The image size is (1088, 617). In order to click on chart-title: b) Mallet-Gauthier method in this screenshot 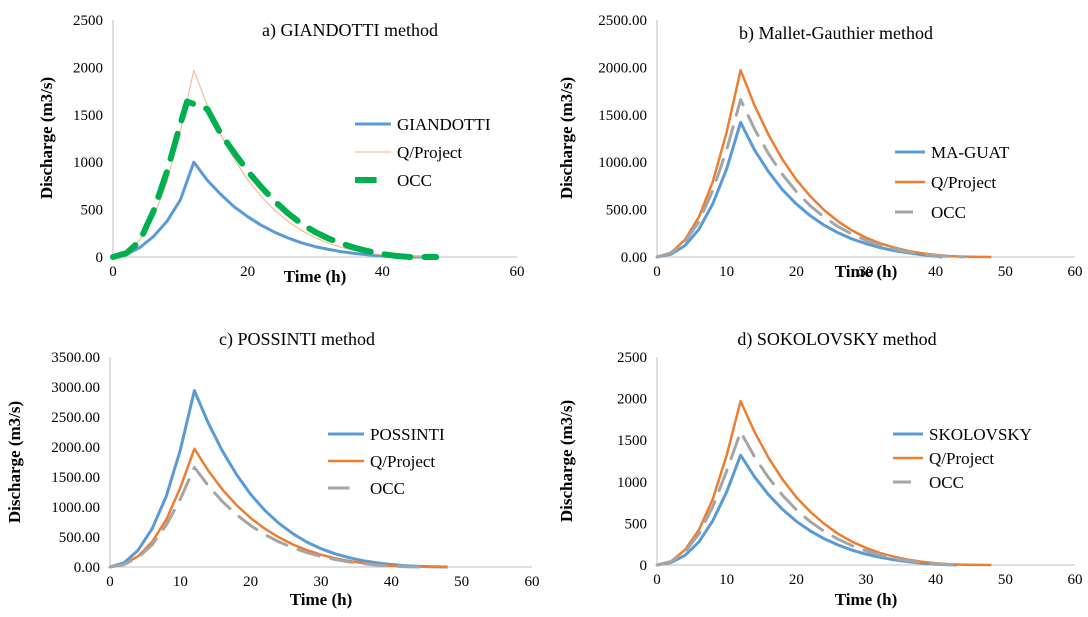, I will do `click(836, 33)`.